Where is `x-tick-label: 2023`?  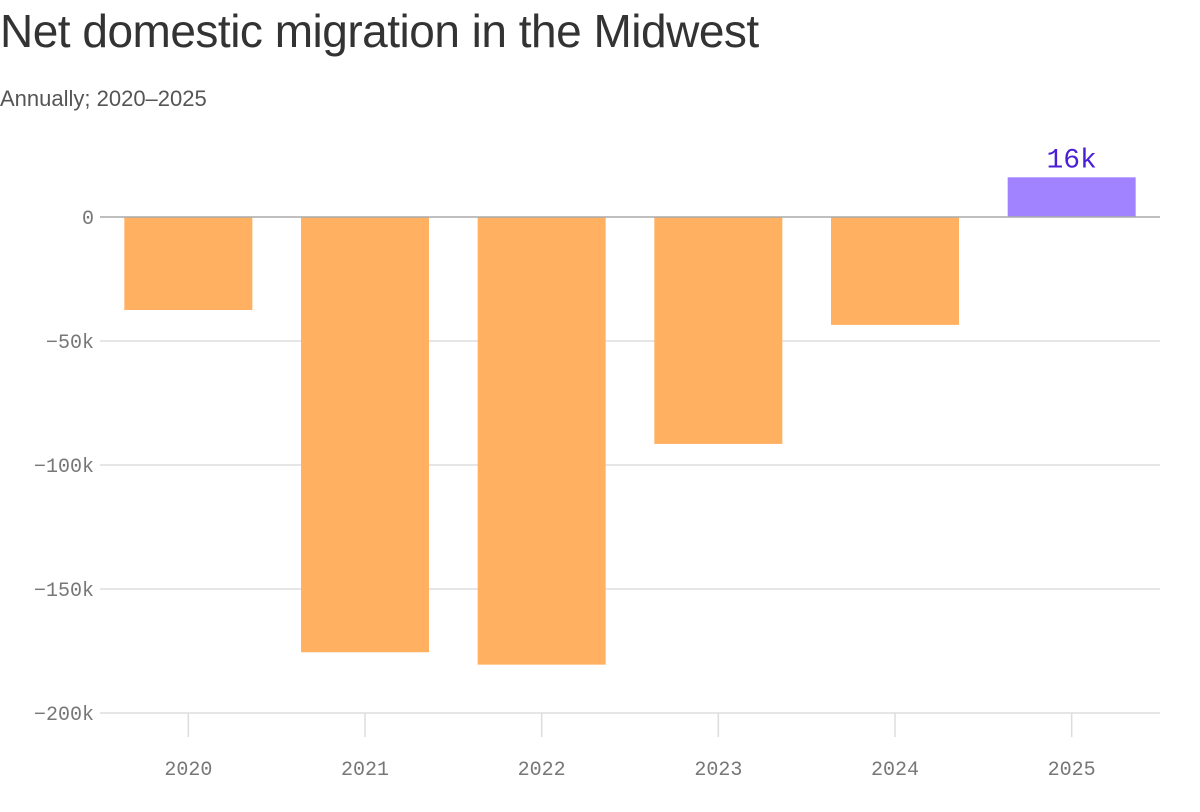 x-tick-label: 2023 is located at coordinates (718, 770).